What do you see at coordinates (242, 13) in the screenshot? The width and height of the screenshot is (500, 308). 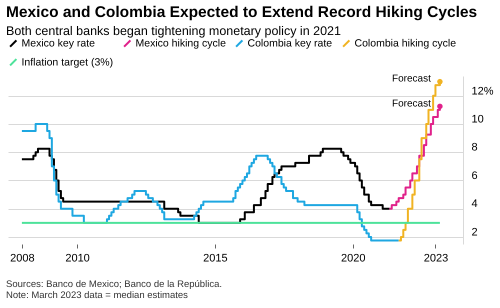 I see `chart-title: Mexico and Colombia Expected to Extend Record Hiking Cycles` at bounding box center [242, 13].